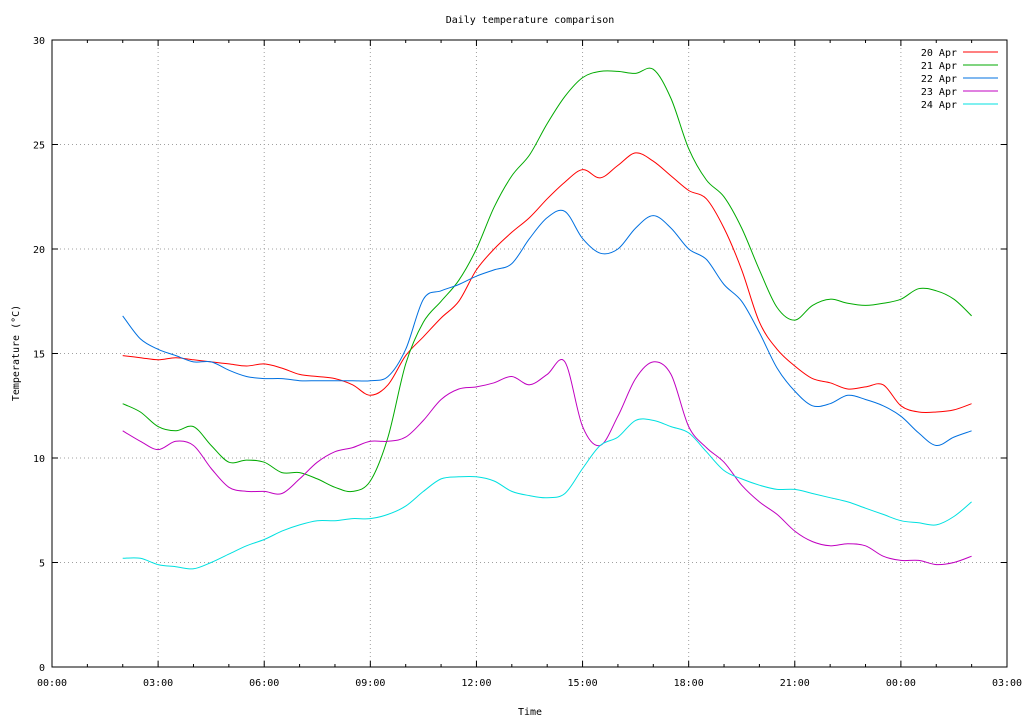 The image size is (1024, 720). I want to click on x-tick-label: 15:00, so click(583, 683).